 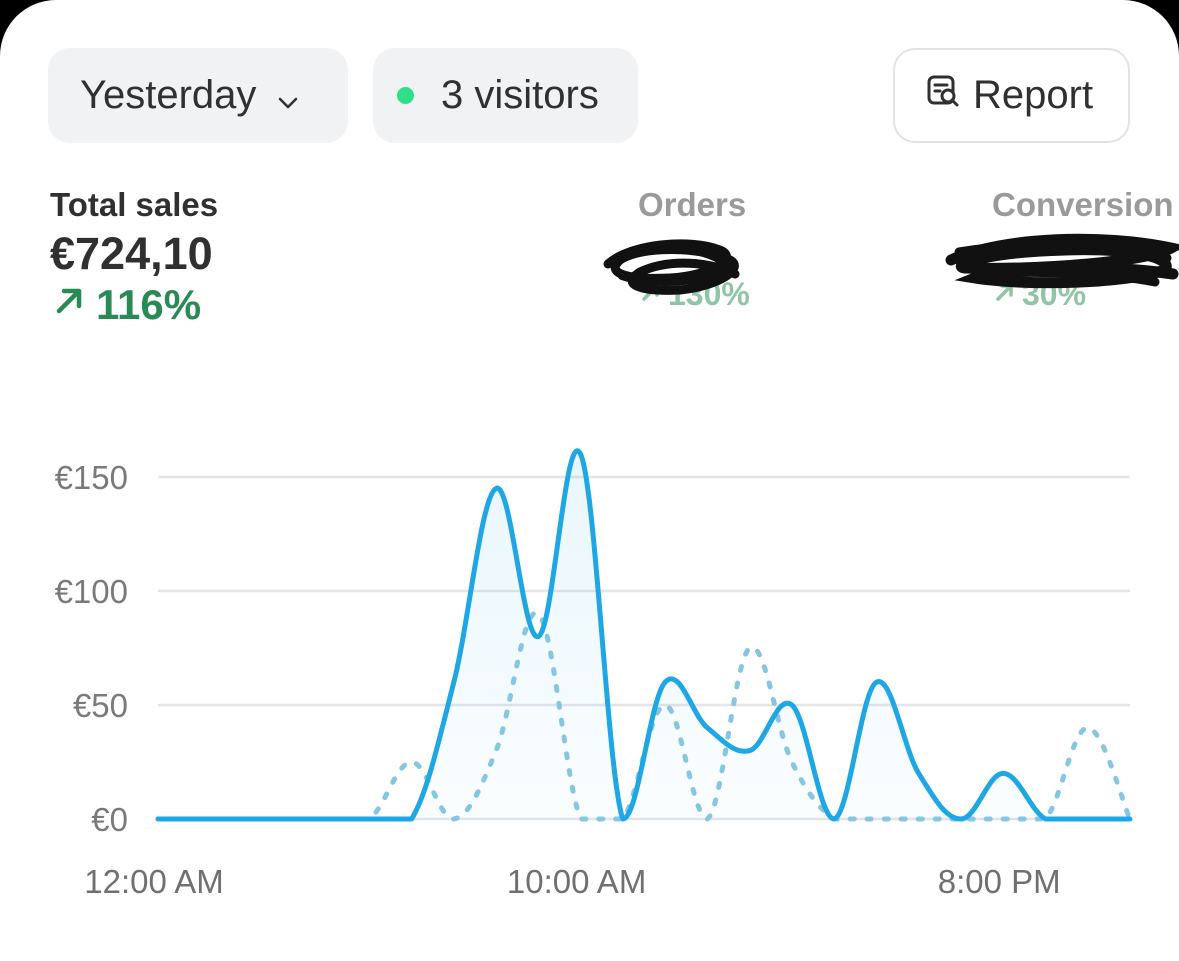 I want to click on metric-label: Total sales, so click(x=134, y=204).